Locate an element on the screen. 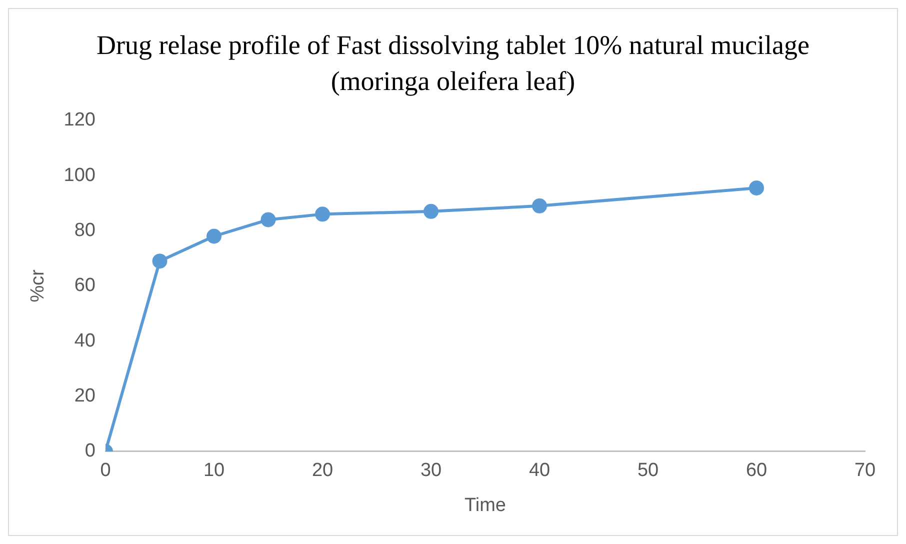 Image resolution: width=906 pixels, height=544 pixels. y-axis-title: %cr is located at coordinates (38, 285).